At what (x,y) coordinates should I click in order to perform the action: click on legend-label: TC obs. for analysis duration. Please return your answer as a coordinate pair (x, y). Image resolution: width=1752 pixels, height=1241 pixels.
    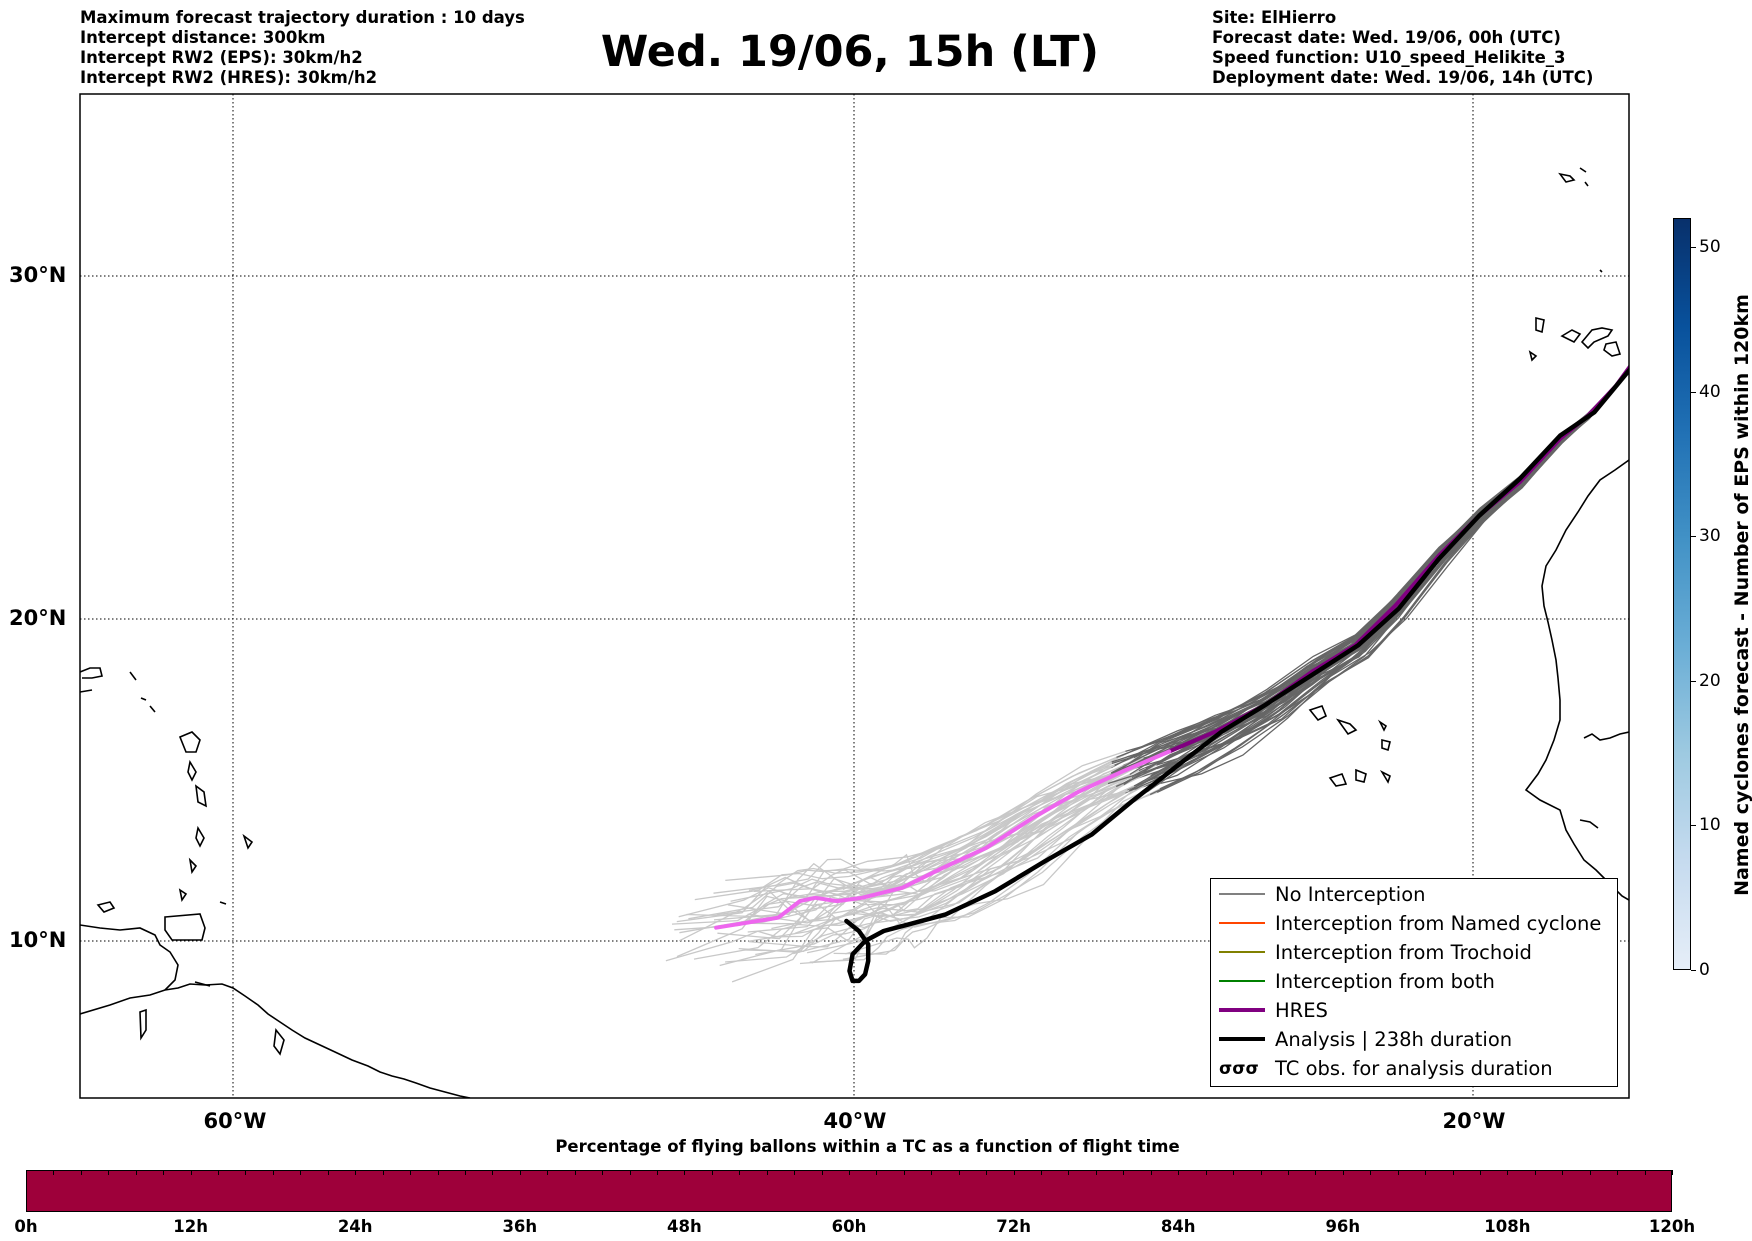
    Looking at the image, I should click on (1414, 1068).